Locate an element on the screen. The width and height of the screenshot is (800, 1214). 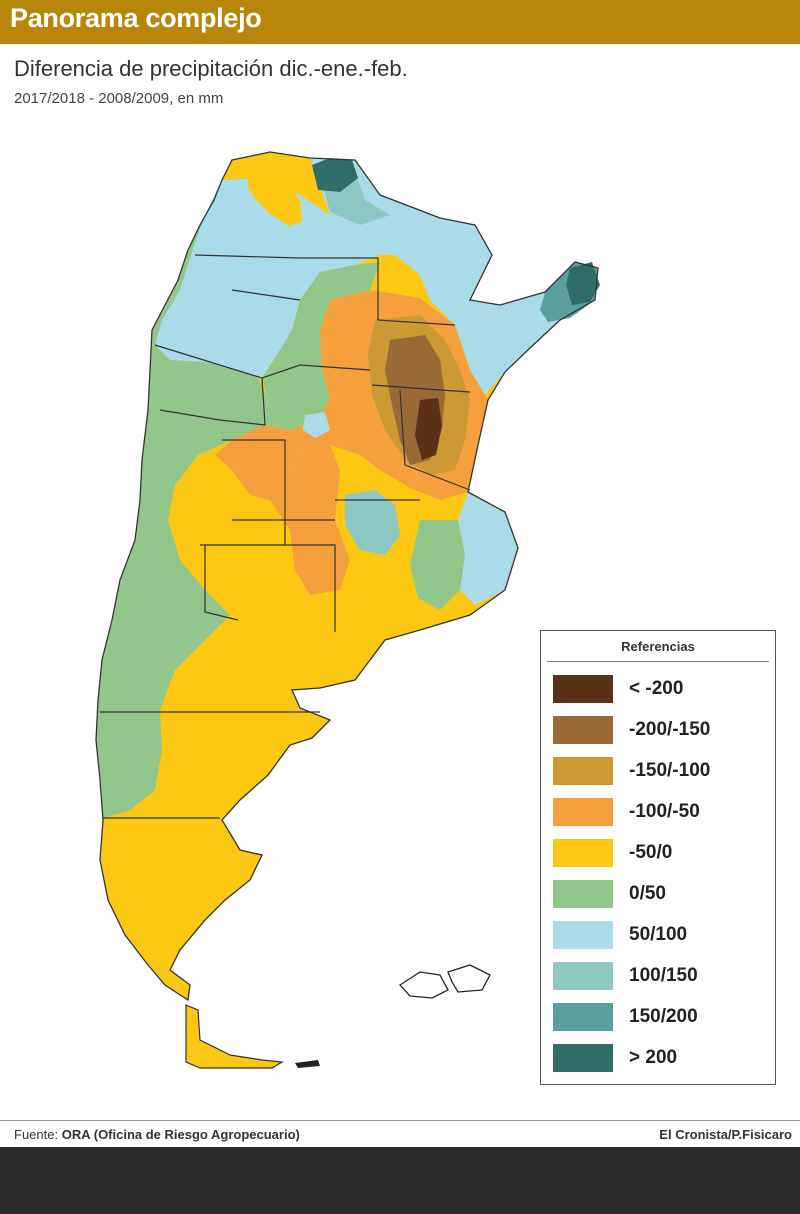
footer-divider is located at coordinates (400, 1120).